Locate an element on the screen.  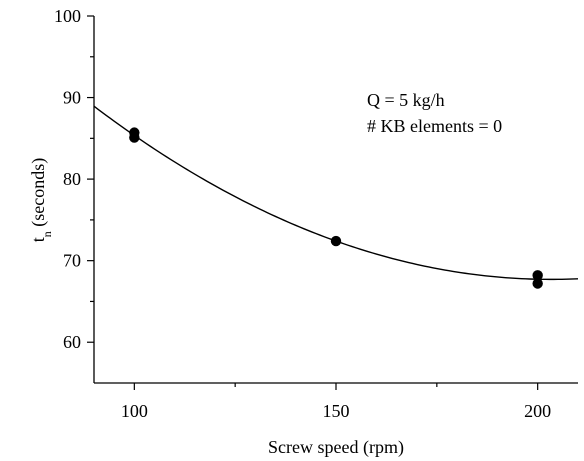
y-tick-label: 100 is located at coordinates (67, 16).